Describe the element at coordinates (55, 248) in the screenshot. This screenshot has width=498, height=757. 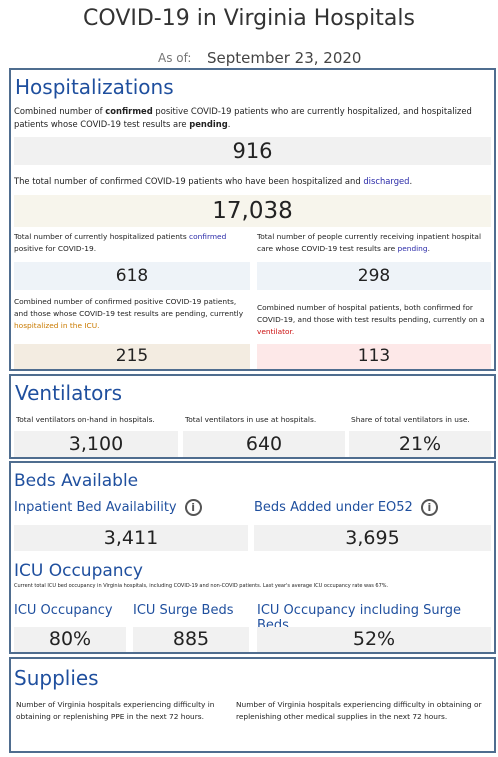
I see `text: positive for COVID-19.` at that location.